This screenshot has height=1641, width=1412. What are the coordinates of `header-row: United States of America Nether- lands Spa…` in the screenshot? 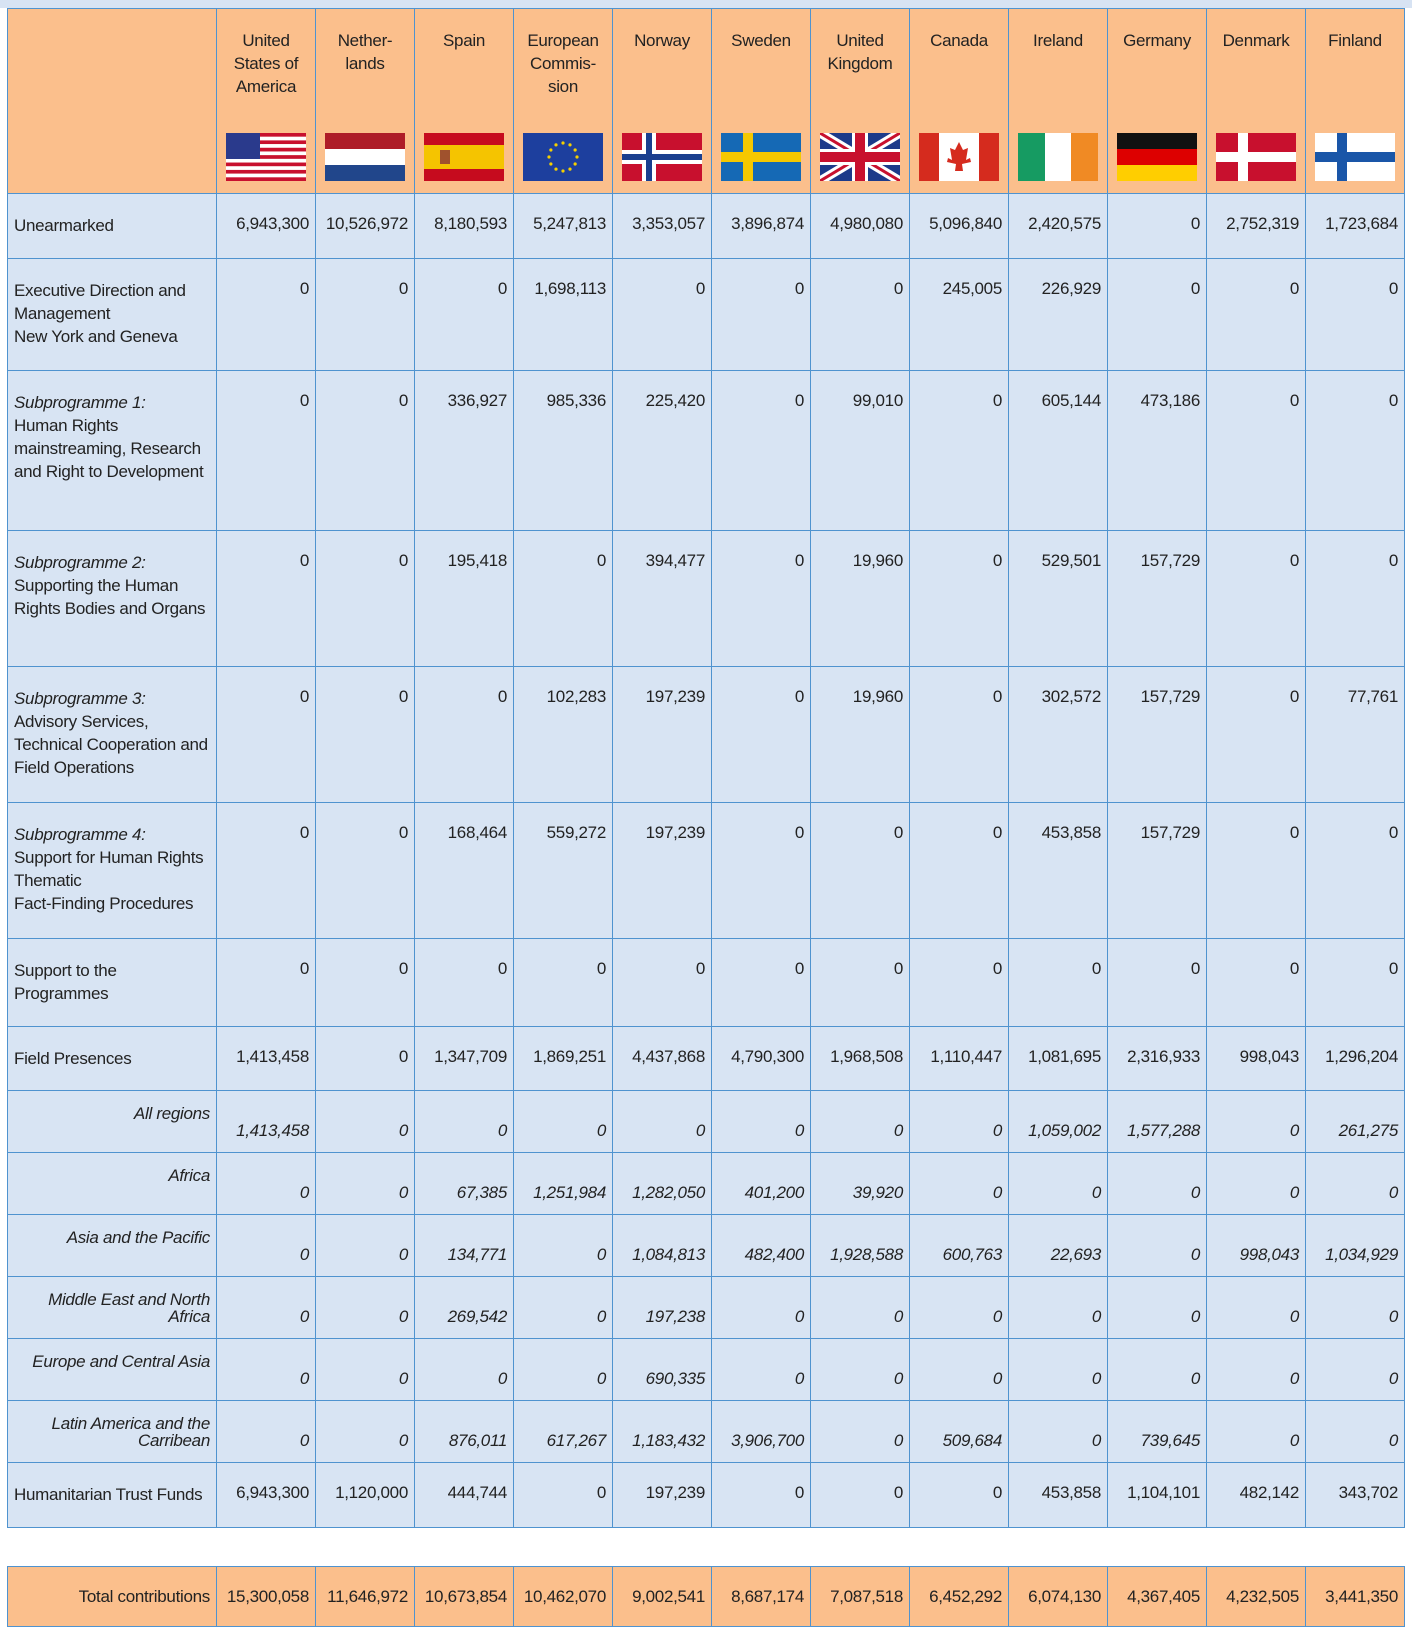 It's located at (706, 101).